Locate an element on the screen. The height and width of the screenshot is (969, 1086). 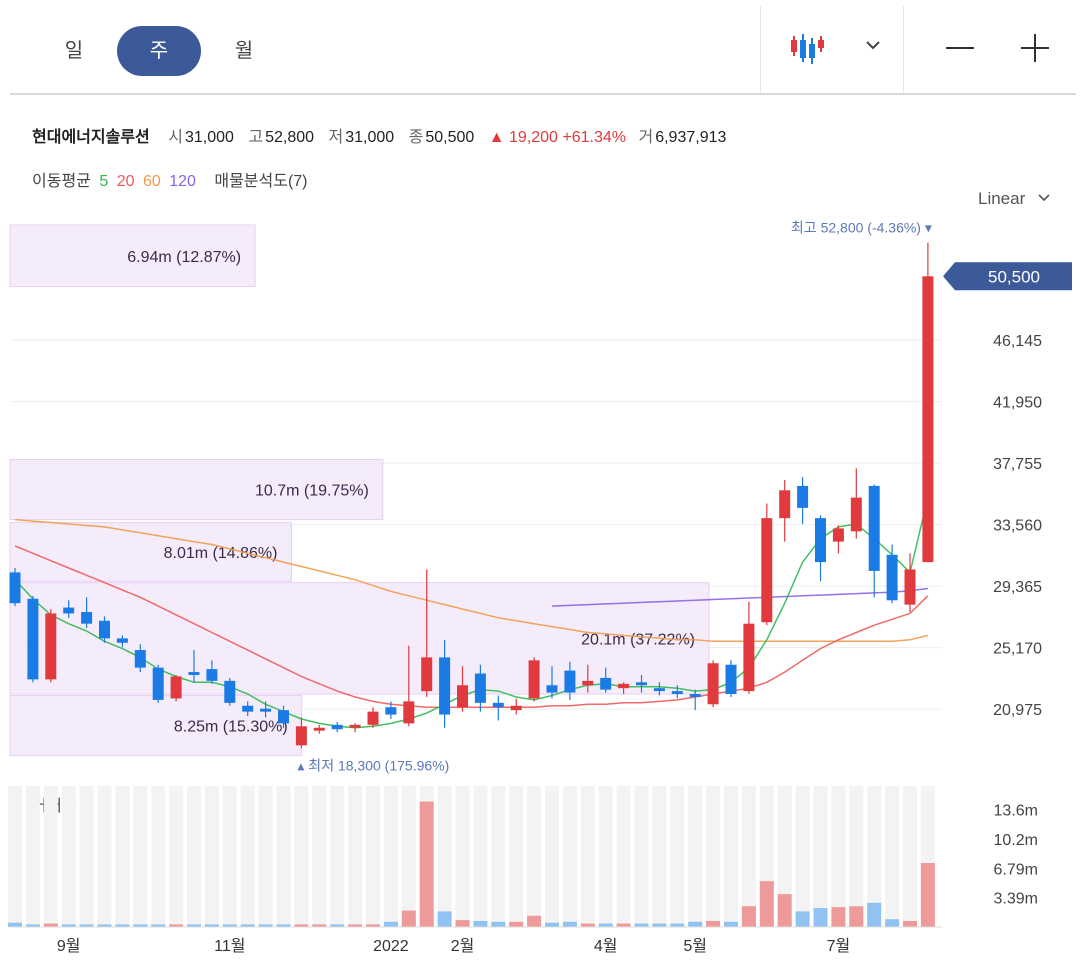
y-tick-label: 29,365 is located at coordinates (1017, 587).